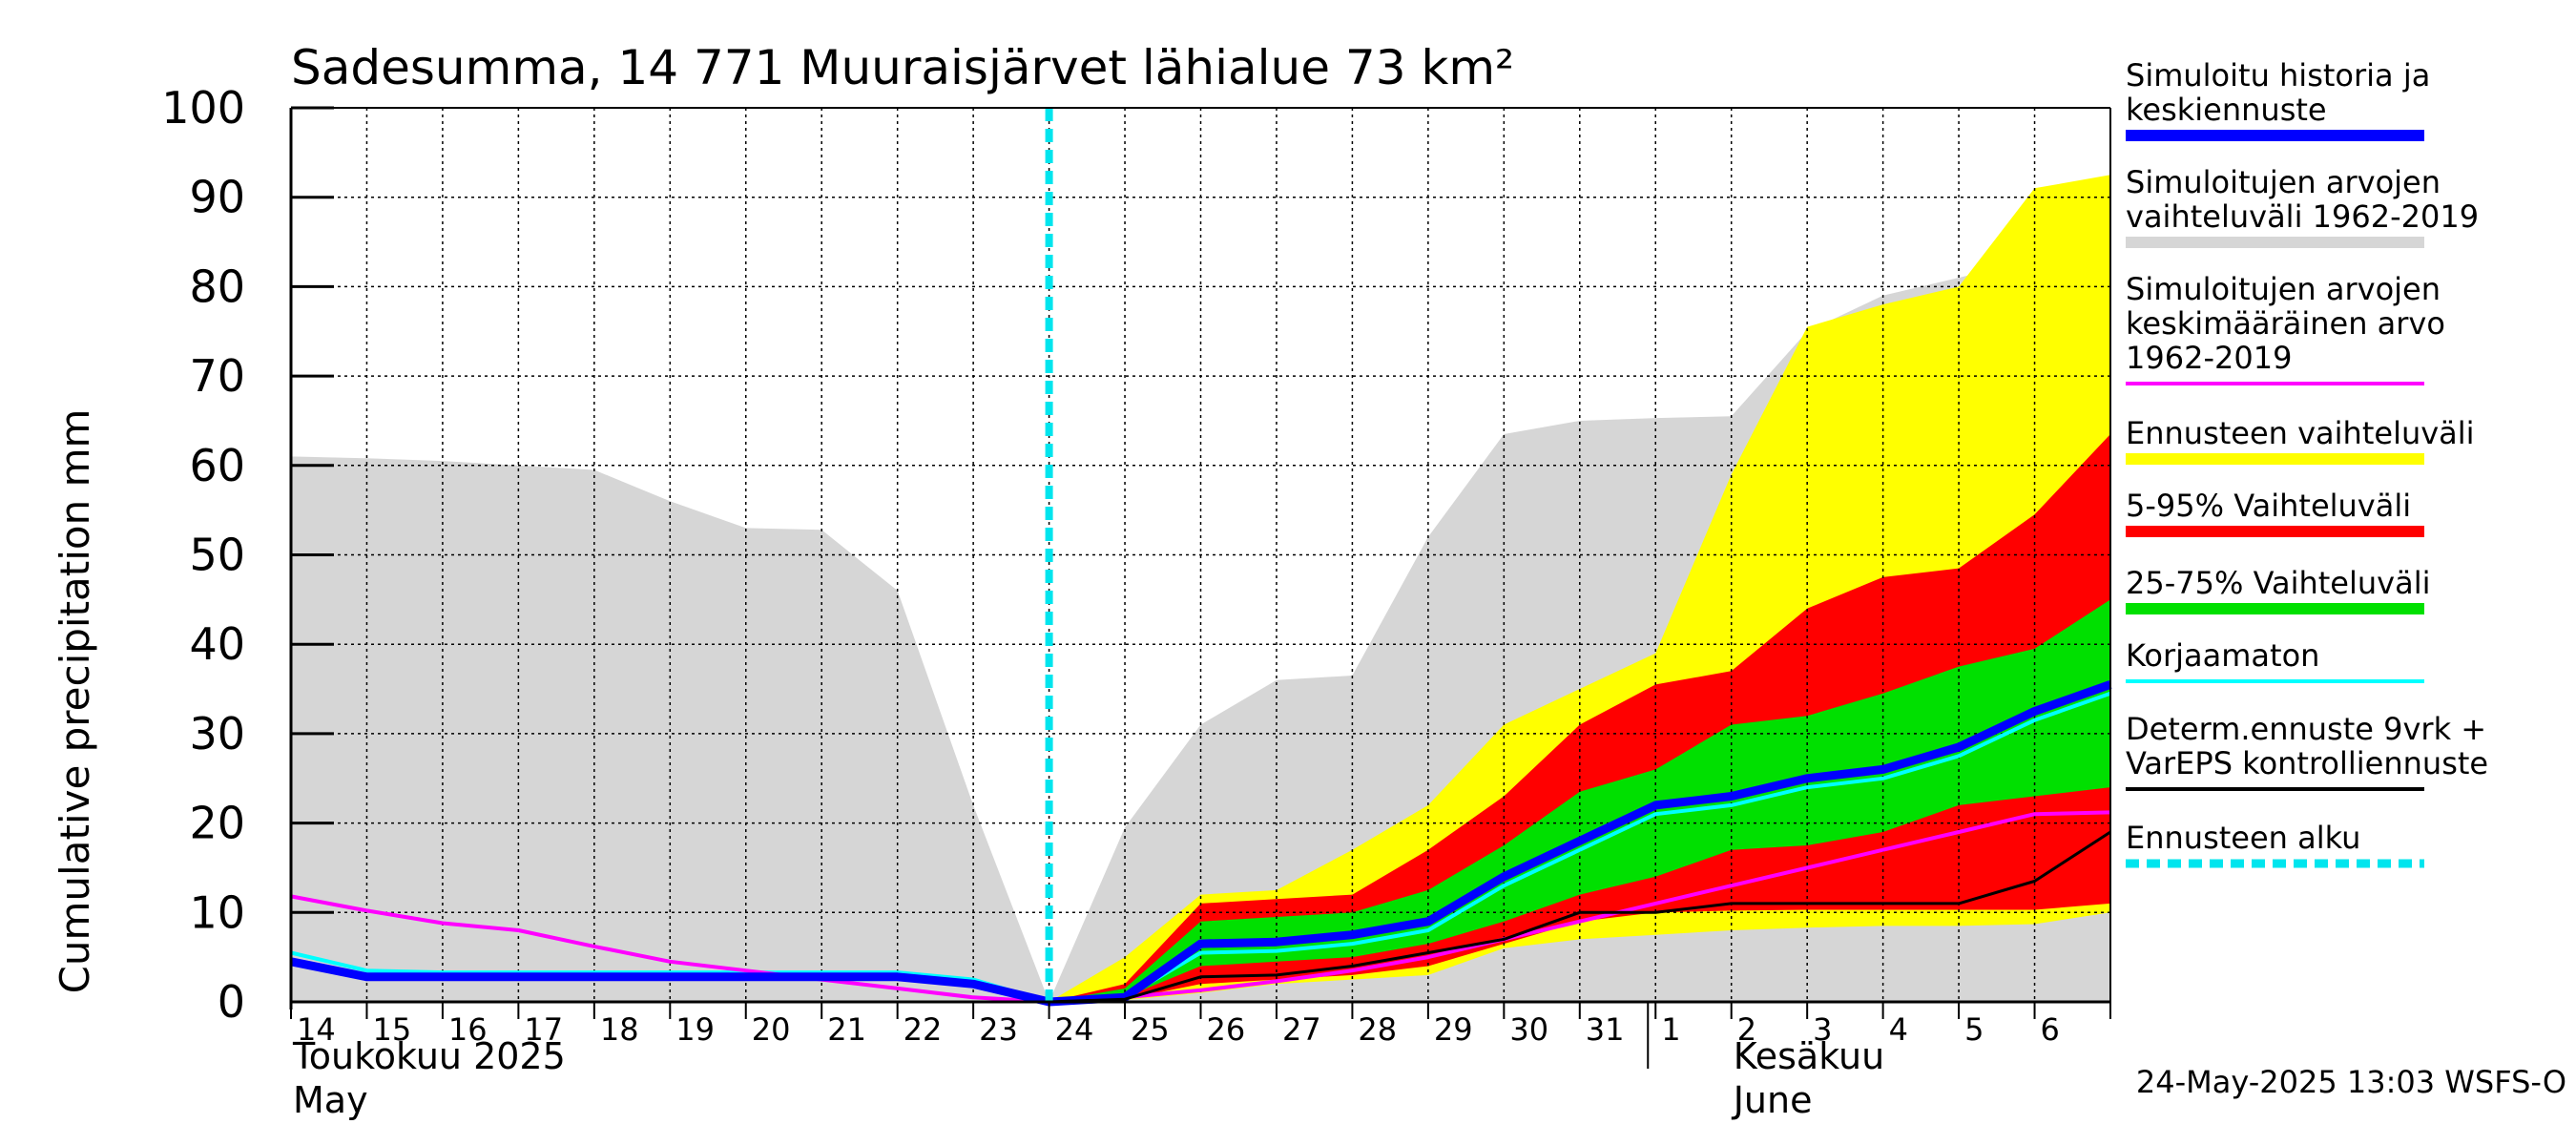 This screenshot has height=1145, width=2576. Describe the element at coordinates (217, 823) in the screenshot. I see `y-tick-label-2: 20` at that location.